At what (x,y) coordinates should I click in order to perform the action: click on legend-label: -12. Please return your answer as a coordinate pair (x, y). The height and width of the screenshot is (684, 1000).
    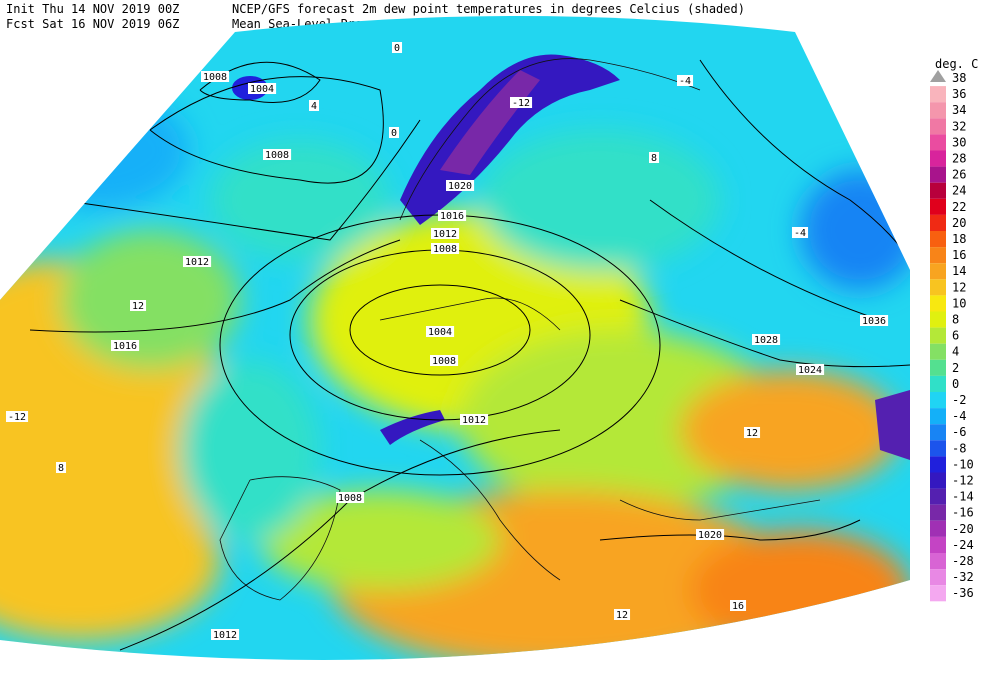
    Looking at the image, I should click on (963, 481).